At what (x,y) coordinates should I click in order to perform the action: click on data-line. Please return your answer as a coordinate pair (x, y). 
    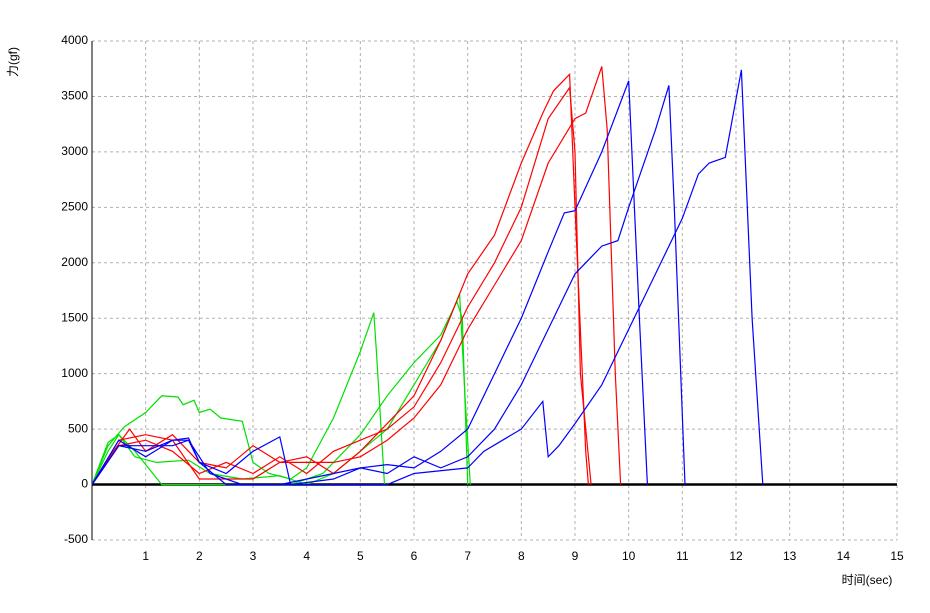
    Looking at the image, I should click on (238, 398).